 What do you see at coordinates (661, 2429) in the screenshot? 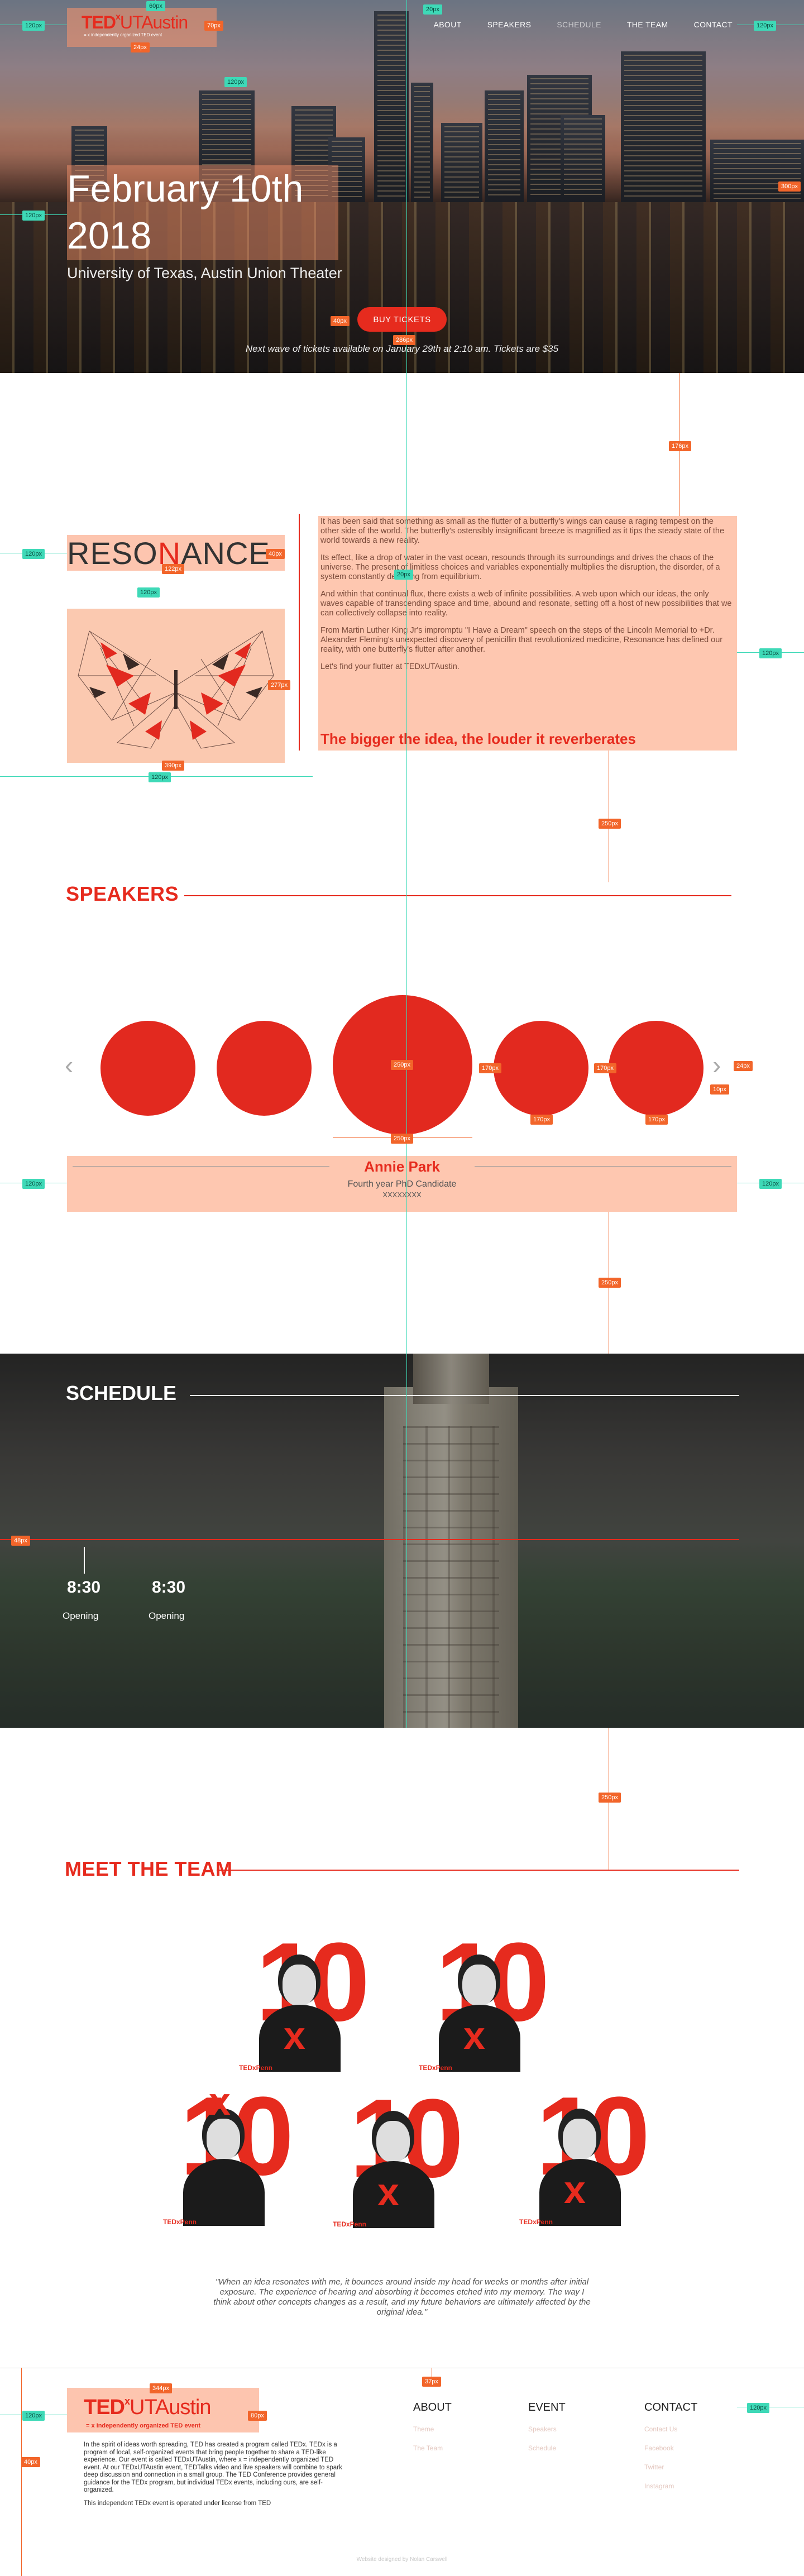
I see `footer-link-contact: Contact Us` at bounding box center [661, 2429].